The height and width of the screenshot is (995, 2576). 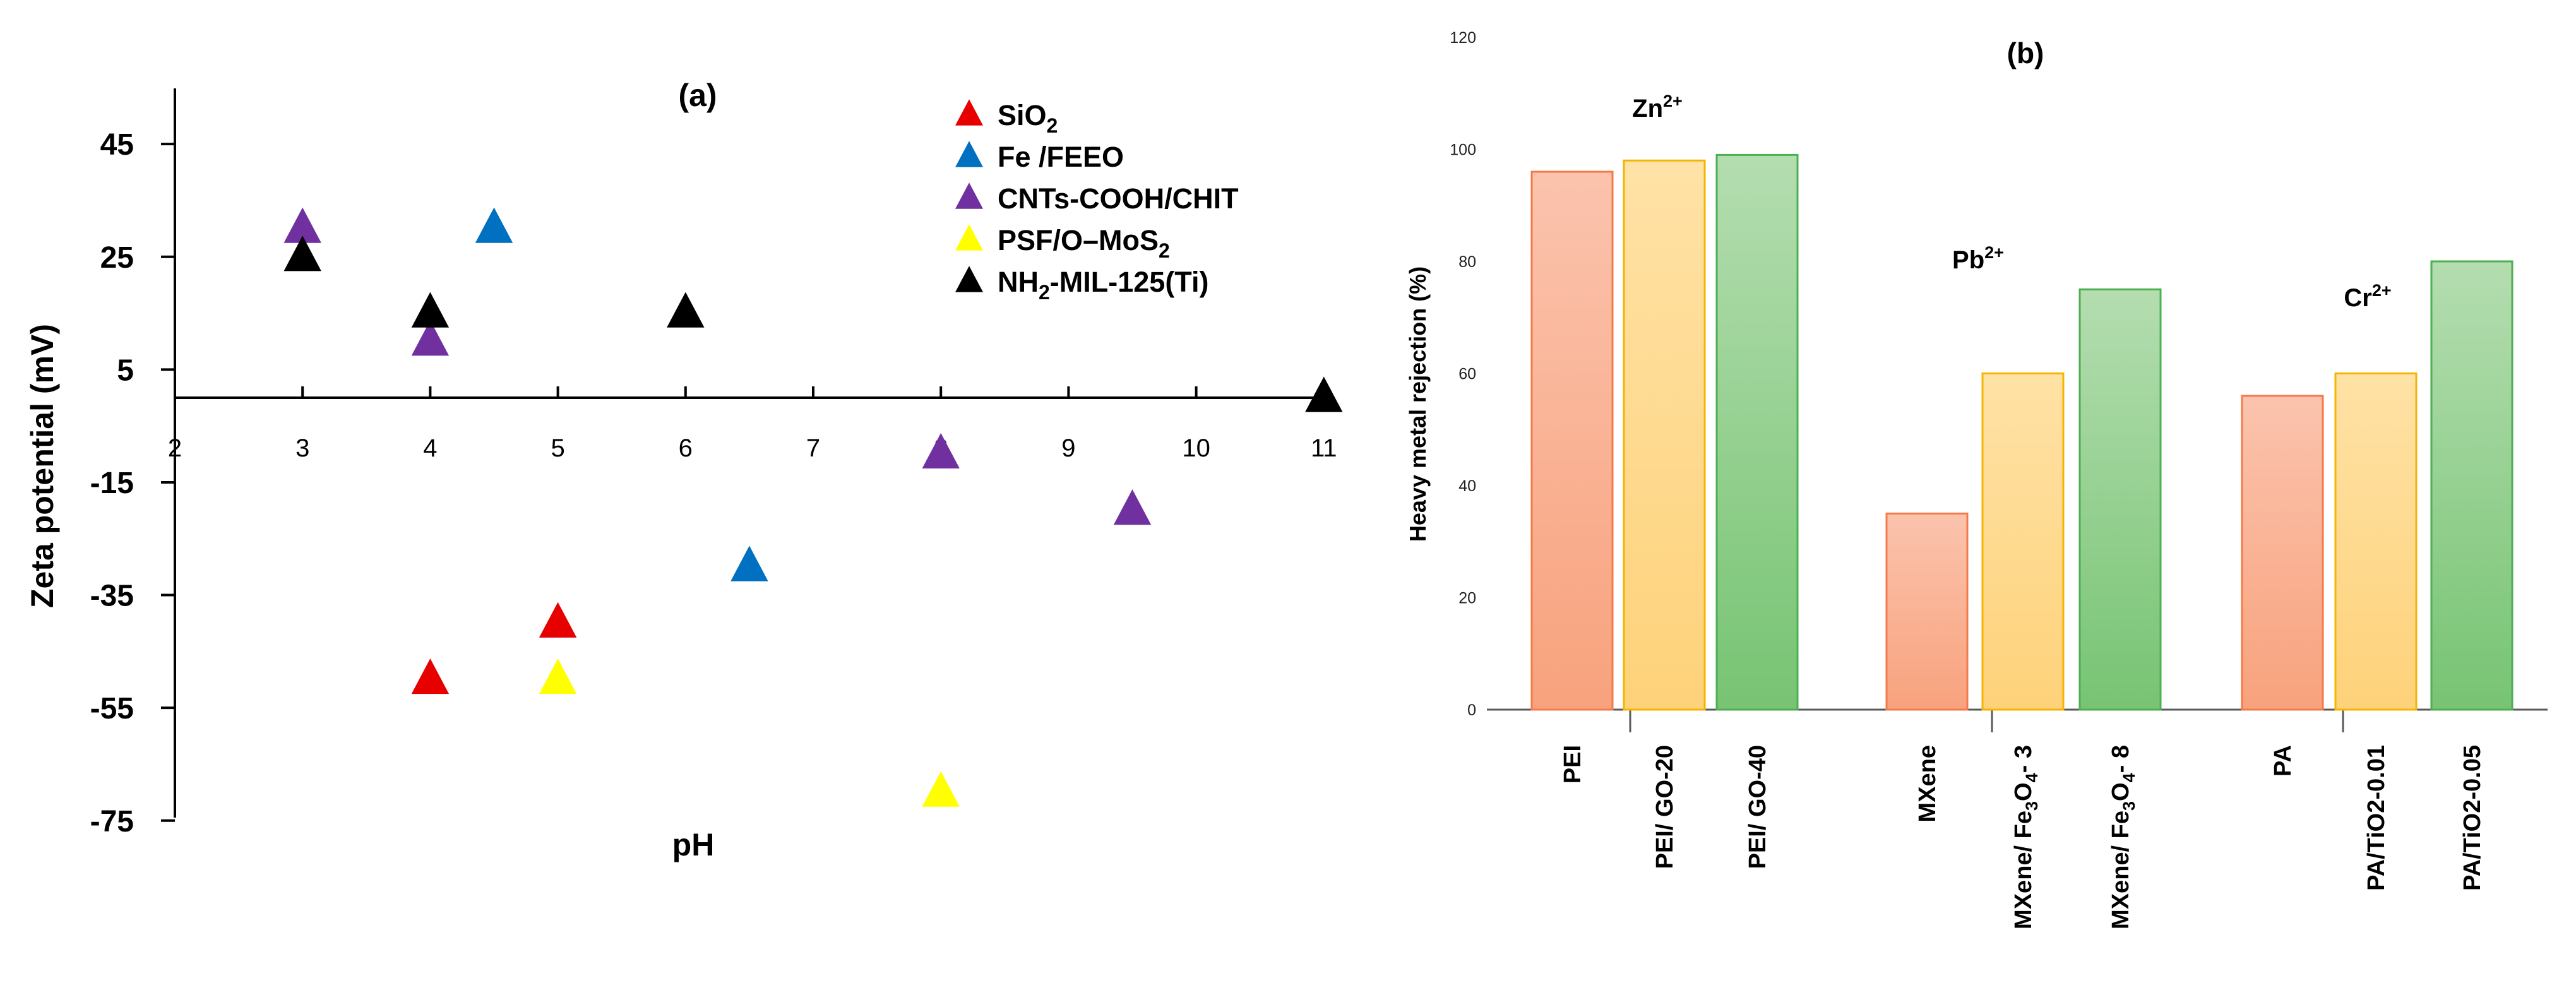 What do you see at coordinates (1467, 262) in the screenshot?
I see `y-tick-label: 80` at bounding box center [1467, 262].